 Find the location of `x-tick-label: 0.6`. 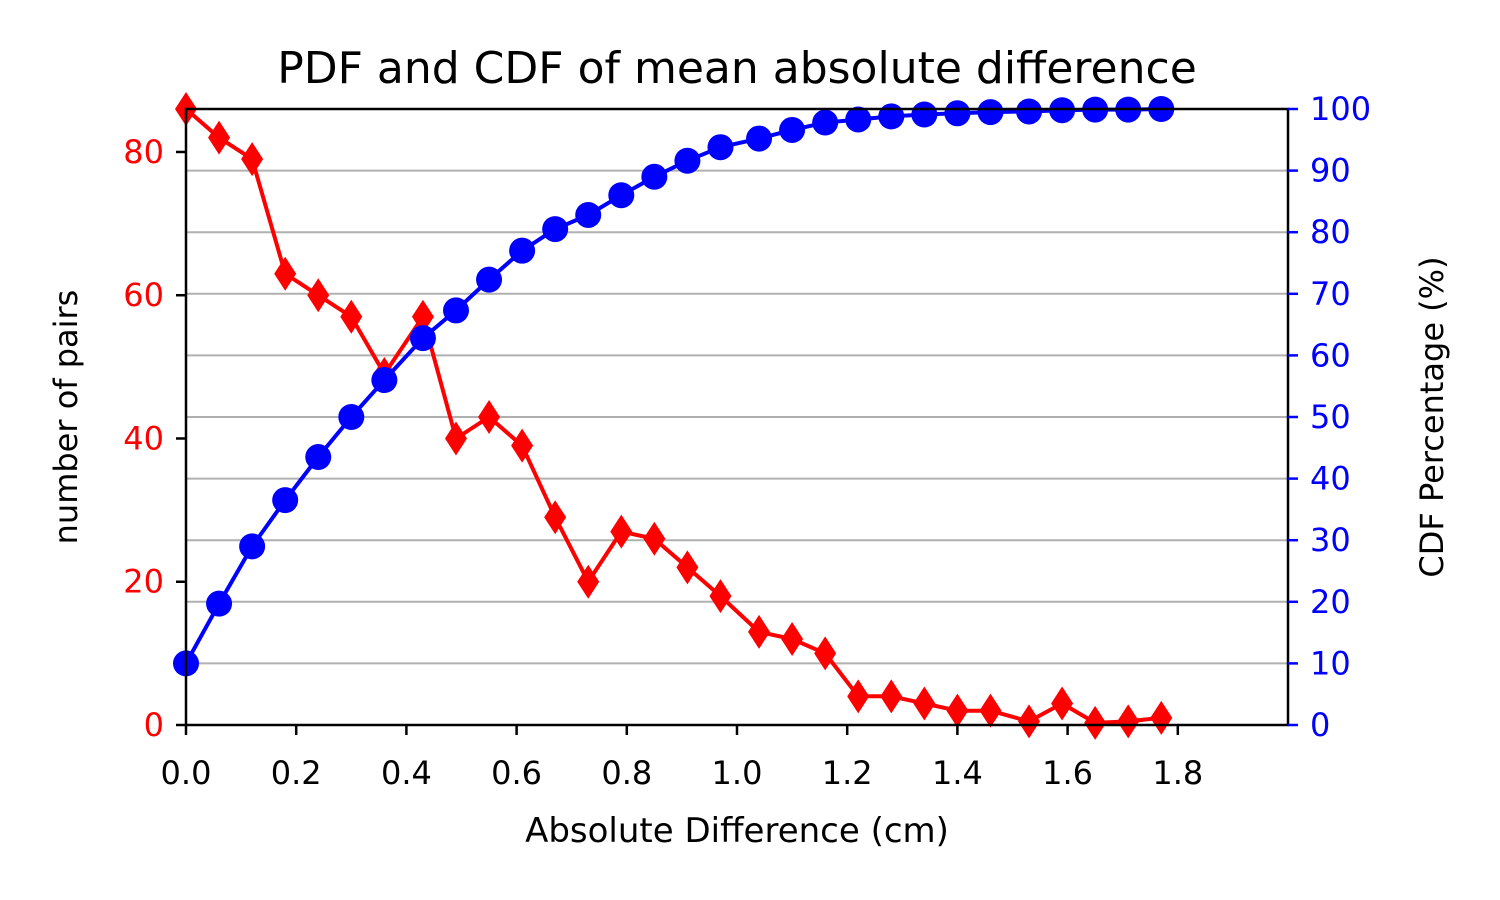

x-tick-label: 0.6 is located at coordinates (516, 773).